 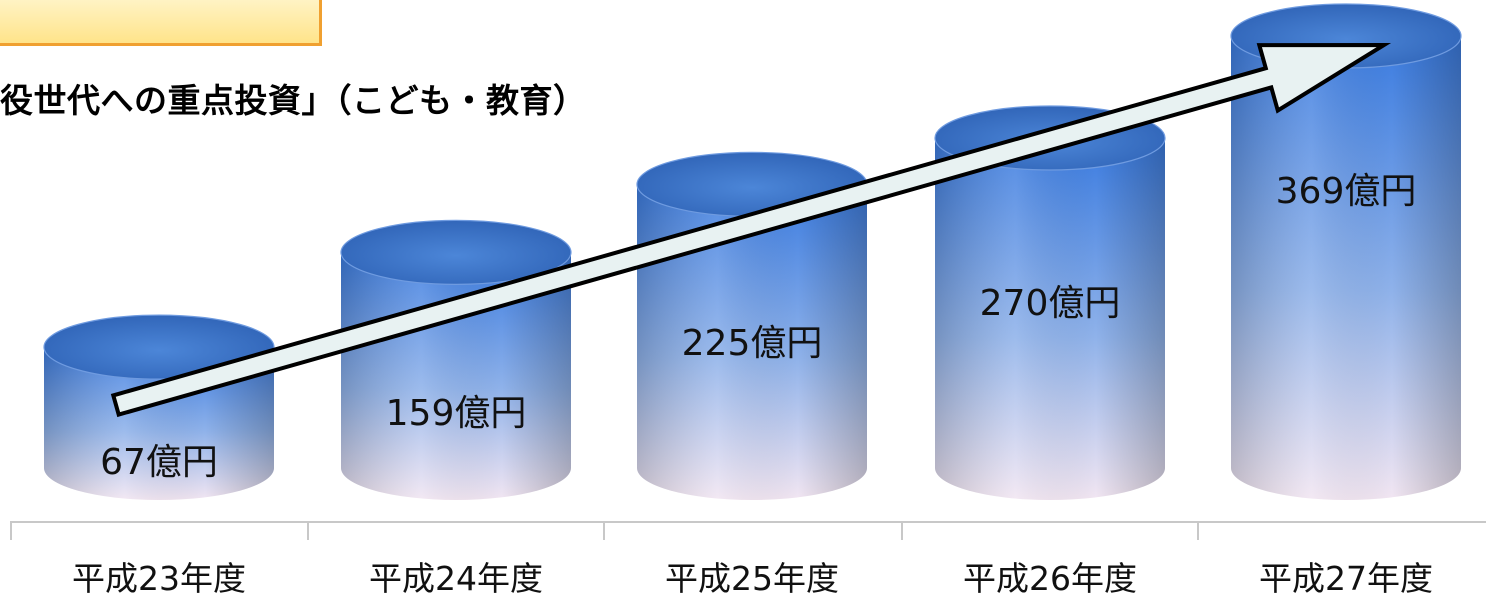 I want to click on value-label: 270億円, so click(x=1050, y=303).